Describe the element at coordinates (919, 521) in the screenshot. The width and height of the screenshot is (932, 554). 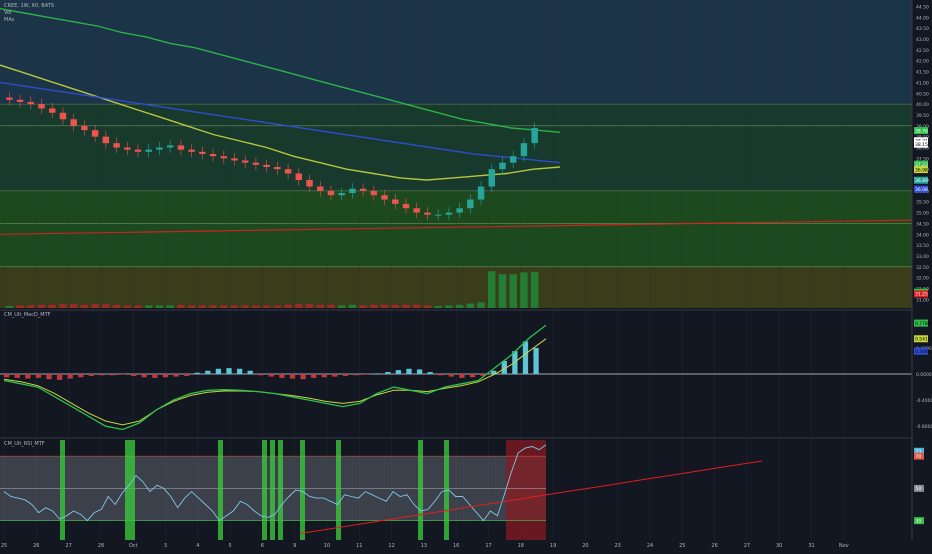
I see `rsi-tag-text-3: 30` at that location.